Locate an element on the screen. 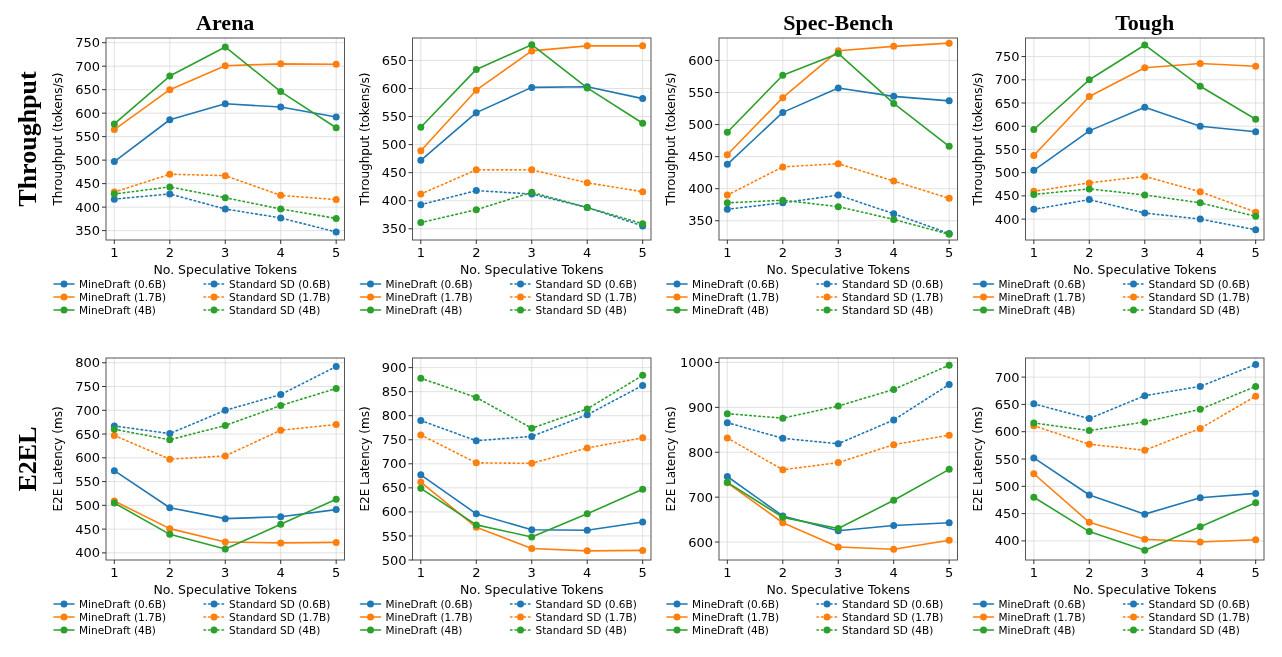 This screenshot has height=657, width=1282. chart-title: Tough is located at coordinates (1145, 22).